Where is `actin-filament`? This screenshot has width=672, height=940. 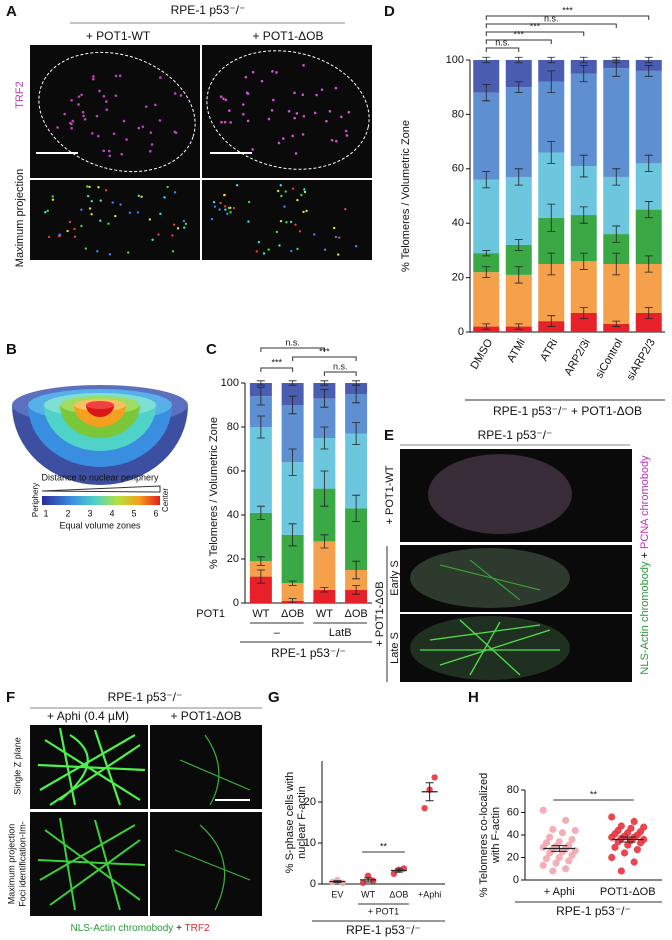 actin-filament is located at coordinates (91, 766).